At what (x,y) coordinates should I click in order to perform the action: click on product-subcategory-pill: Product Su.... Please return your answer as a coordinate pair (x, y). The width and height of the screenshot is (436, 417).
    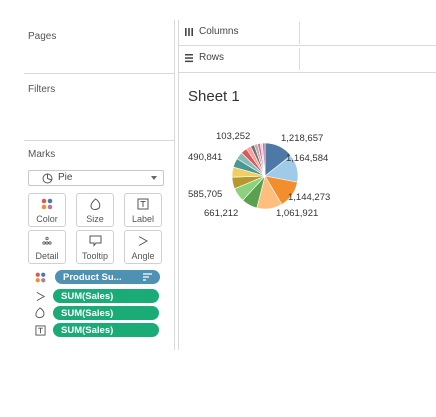
    Looking at the image, I should click on (107, 277).